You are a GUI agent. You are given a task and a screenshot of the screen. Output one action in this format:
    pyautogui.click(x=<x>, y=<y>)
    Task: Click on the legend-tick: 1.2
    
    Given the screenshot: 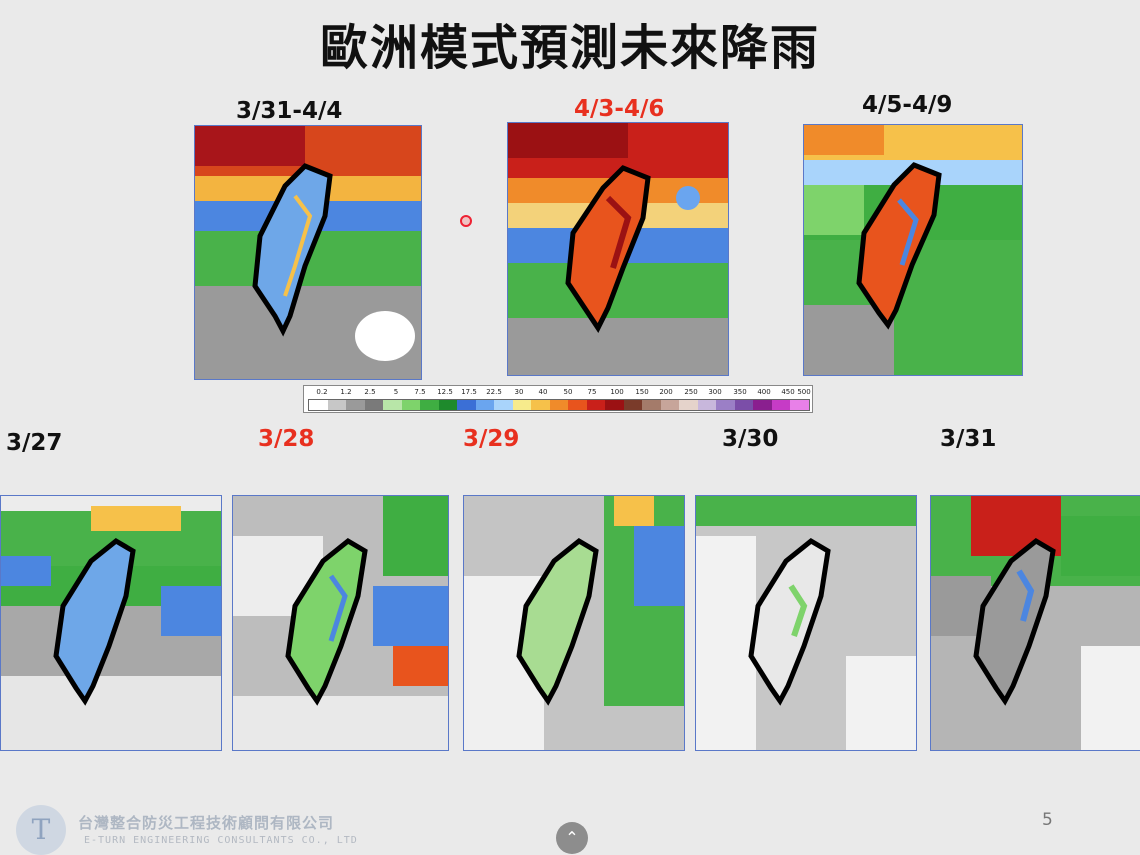 What is the action you would take?
    pyautogui.click(x=346, y=392)
    